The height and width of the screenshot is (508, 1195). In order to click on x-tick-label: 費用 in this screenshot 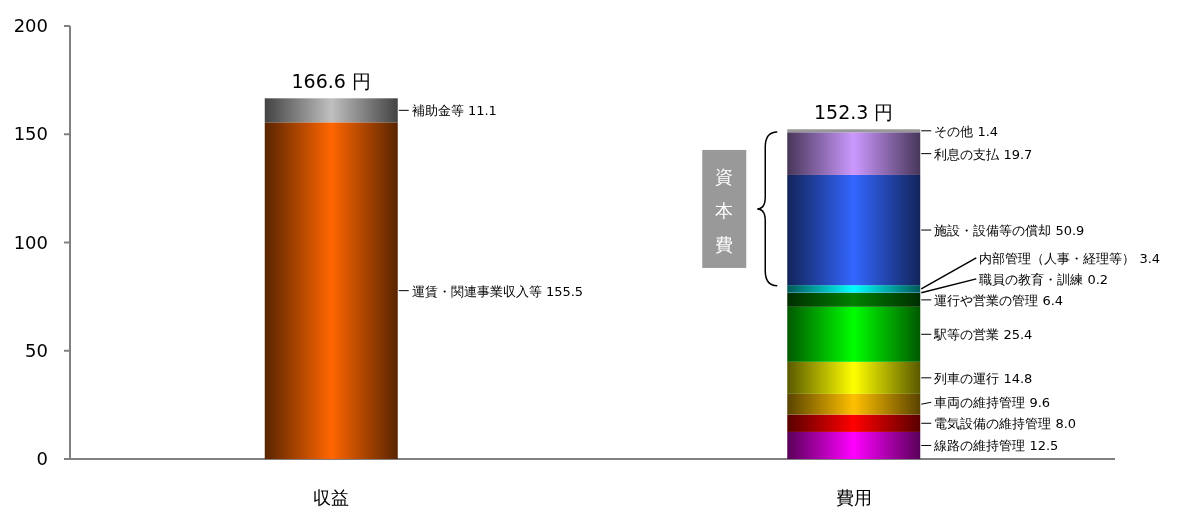, I will do `click(853, 497)`.